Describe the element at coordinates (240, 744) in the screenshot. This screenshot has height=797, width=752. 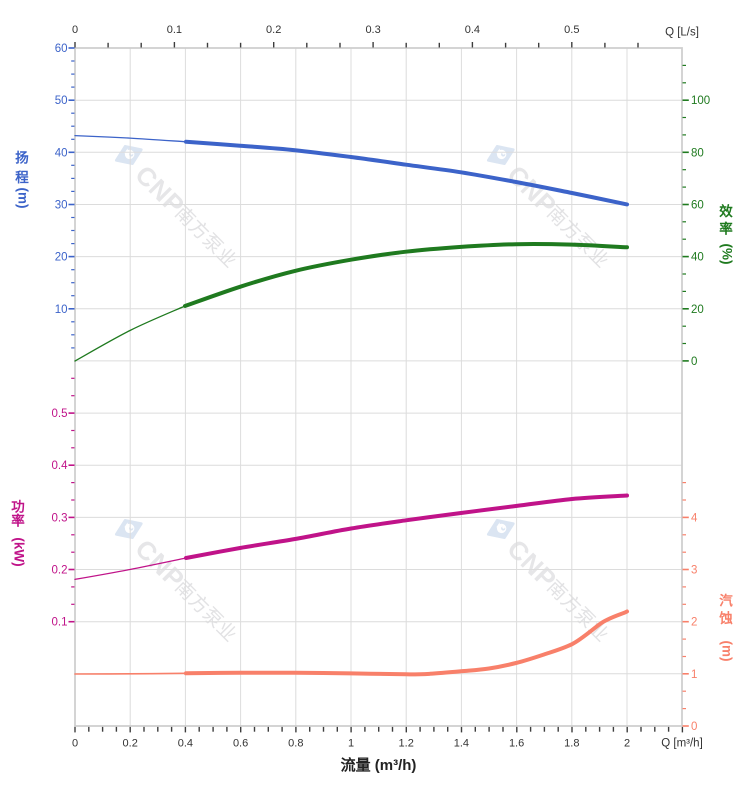
I see `svg-text: 0.6` at that location.